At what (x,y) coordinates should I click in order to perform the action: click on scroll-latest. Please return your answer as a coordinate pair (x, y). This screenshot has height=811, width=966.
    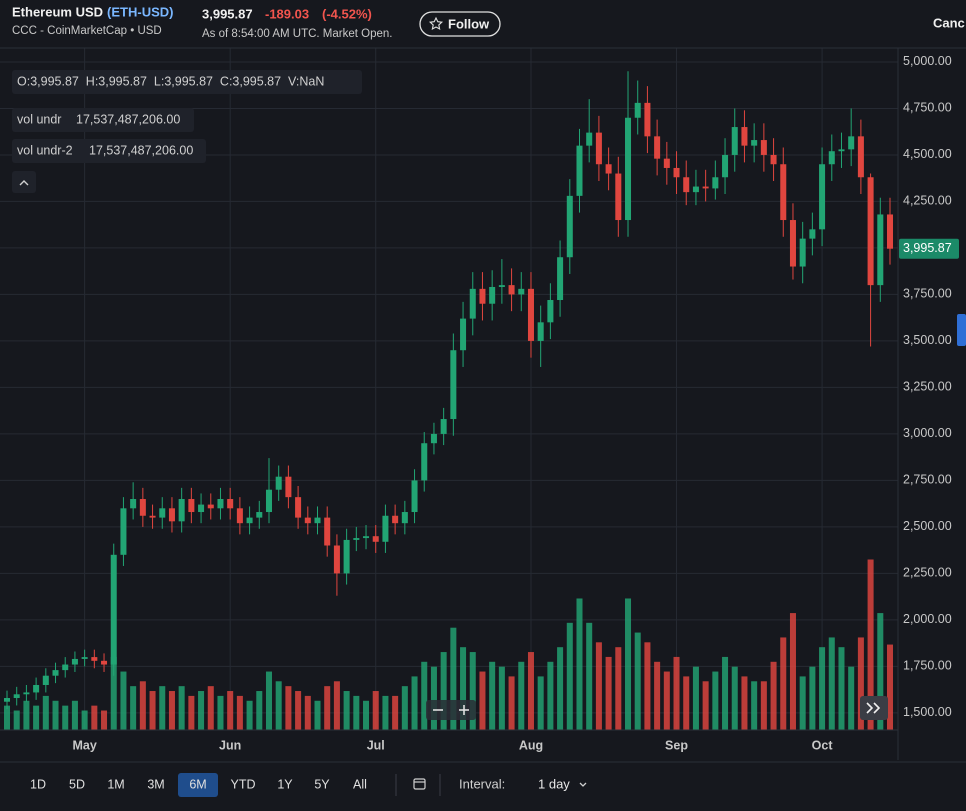
    Looking at the image, I should click on (874, 708).